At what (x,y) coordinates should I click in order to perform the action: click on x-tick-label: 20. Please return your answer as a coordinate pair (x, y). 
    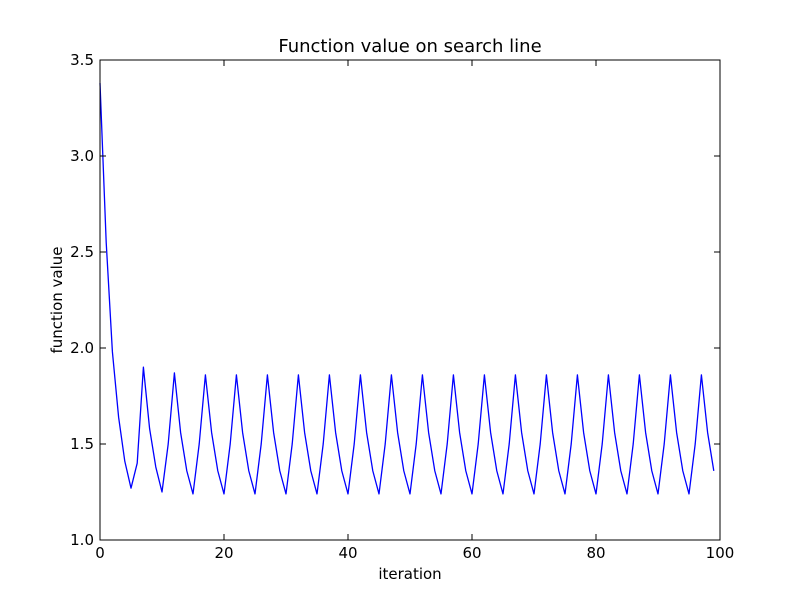
    Looking at the image, I should click on (223, 553).